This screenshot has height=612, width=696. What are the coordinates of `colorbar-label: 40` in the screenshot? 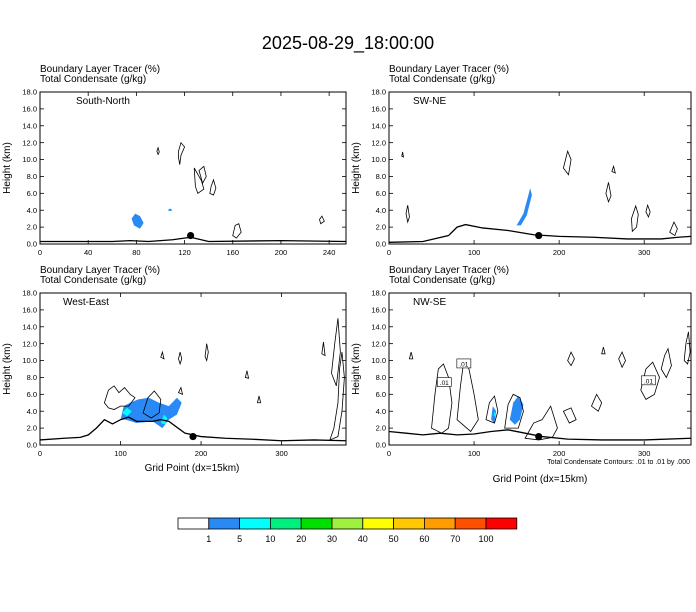 It's located at (363, 539).